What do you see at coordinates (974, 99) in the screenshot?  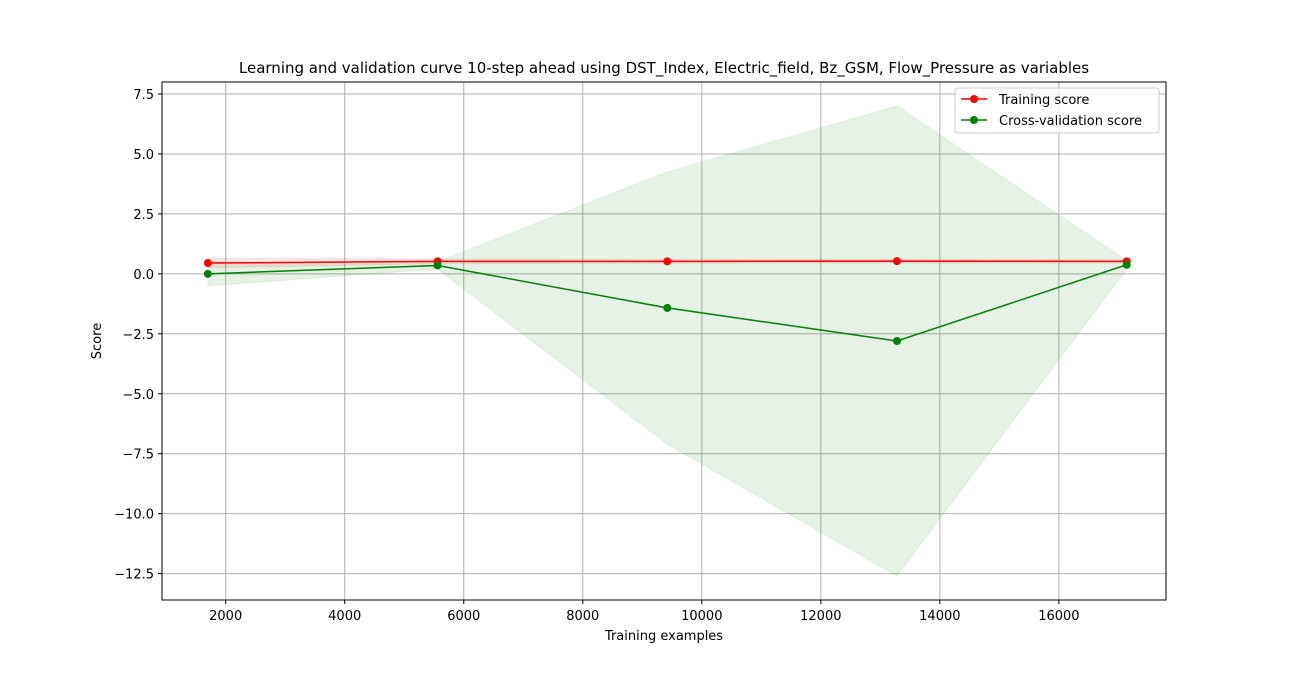 I see `legend-marker-training` at bounding box center [974, 99].